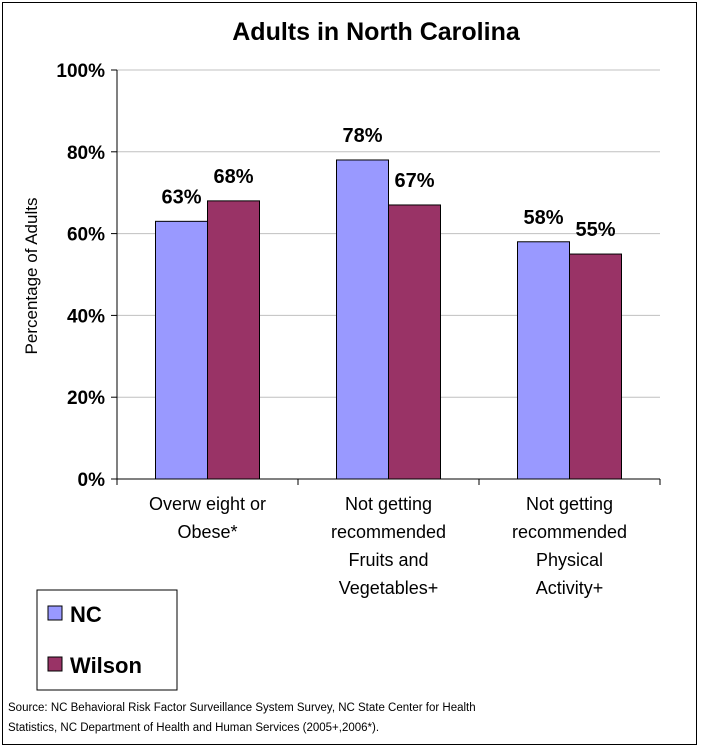 The image size is (701, 749). Describe the element at coordinates (569, 560) in the screenshot. I see `category-label: Physical` at that location.